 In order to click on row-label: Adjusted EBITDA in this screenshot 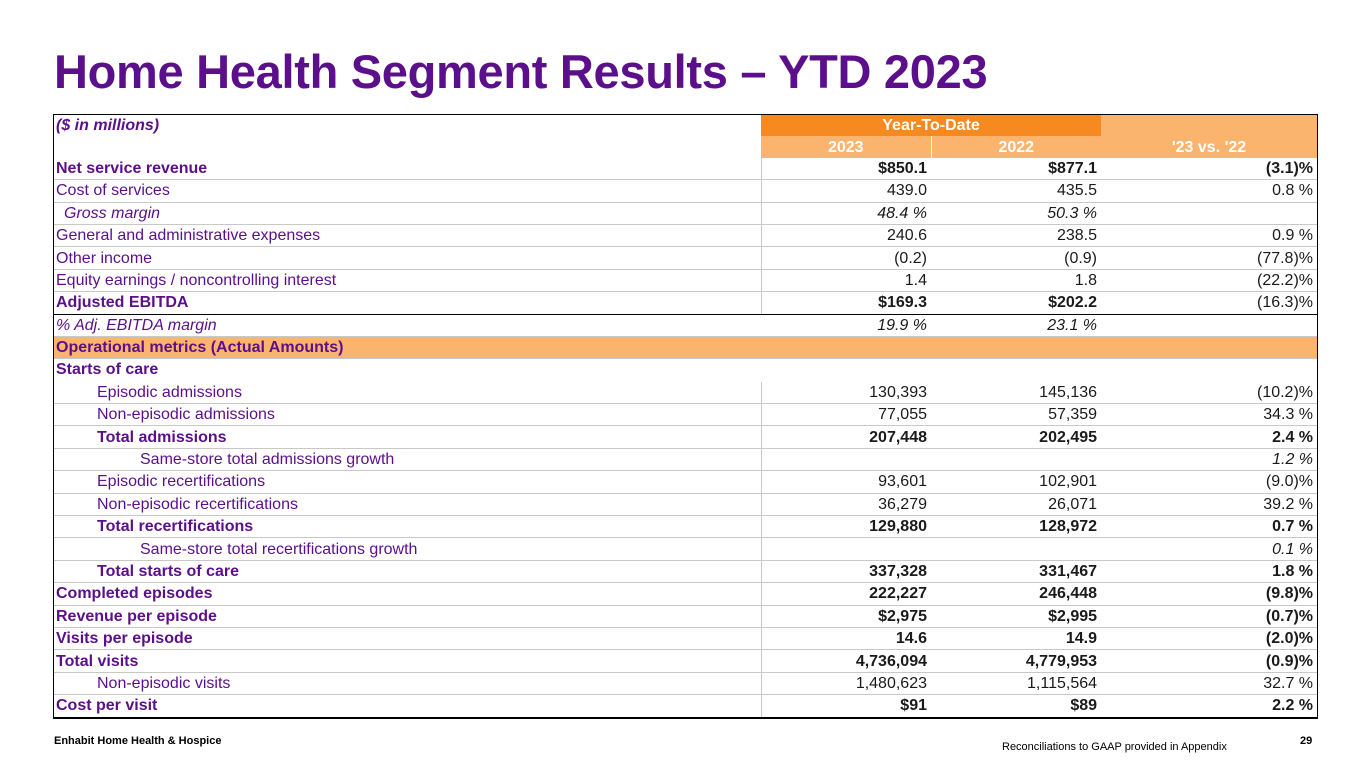, I will do `click(407, 303)`.